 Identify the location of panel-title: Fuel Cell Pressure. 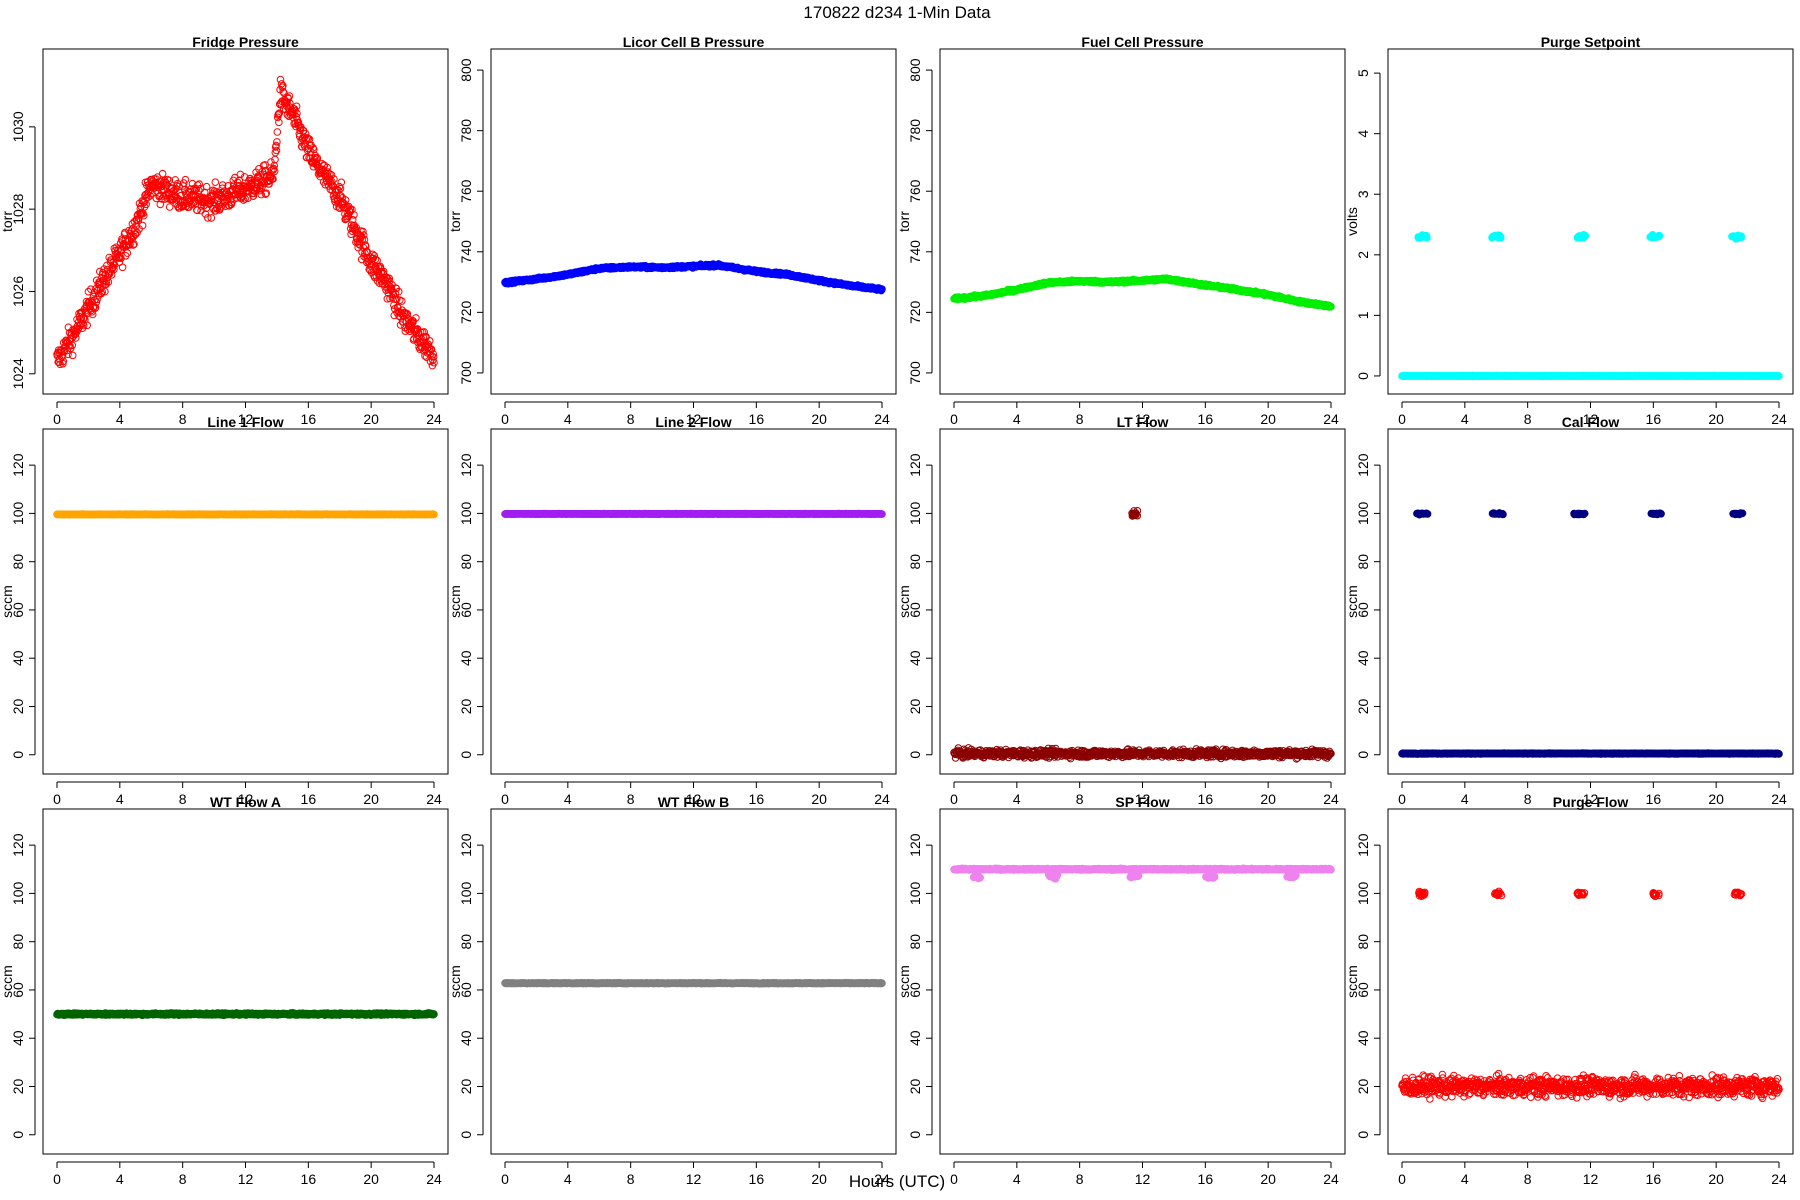
(1142, 42).